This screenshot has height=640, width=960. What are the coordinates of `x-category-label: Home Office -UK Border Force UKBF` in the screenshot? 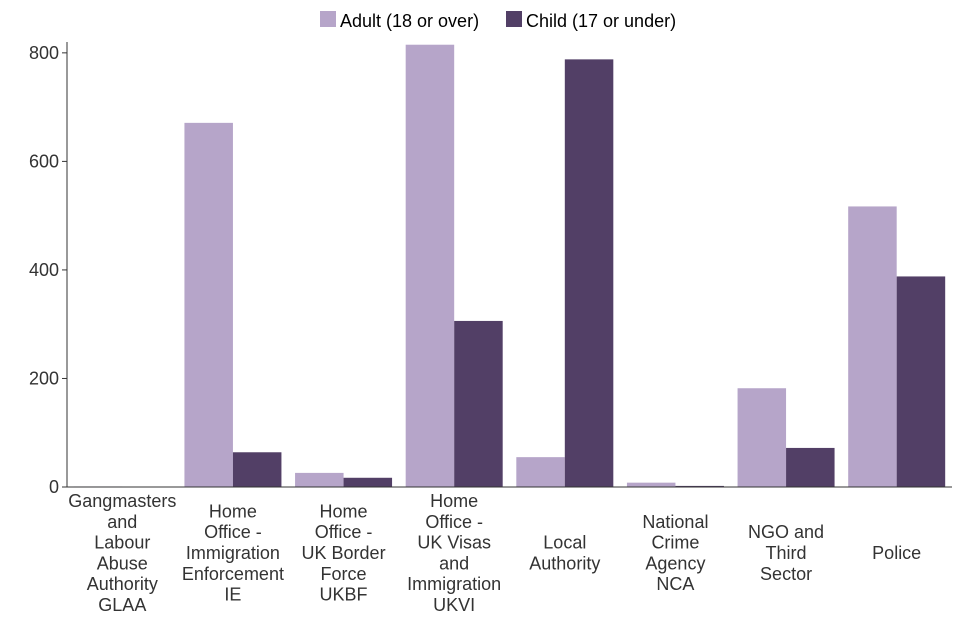 It's located at (344, 552).